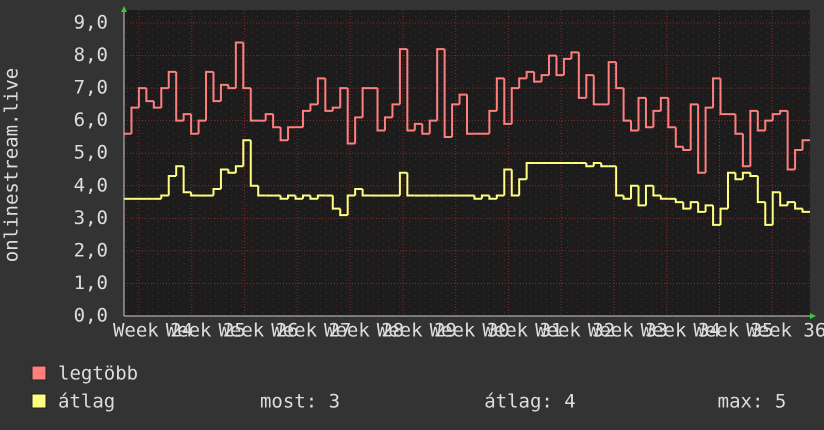  I want to click on axis-arrow, so click(124, 9).